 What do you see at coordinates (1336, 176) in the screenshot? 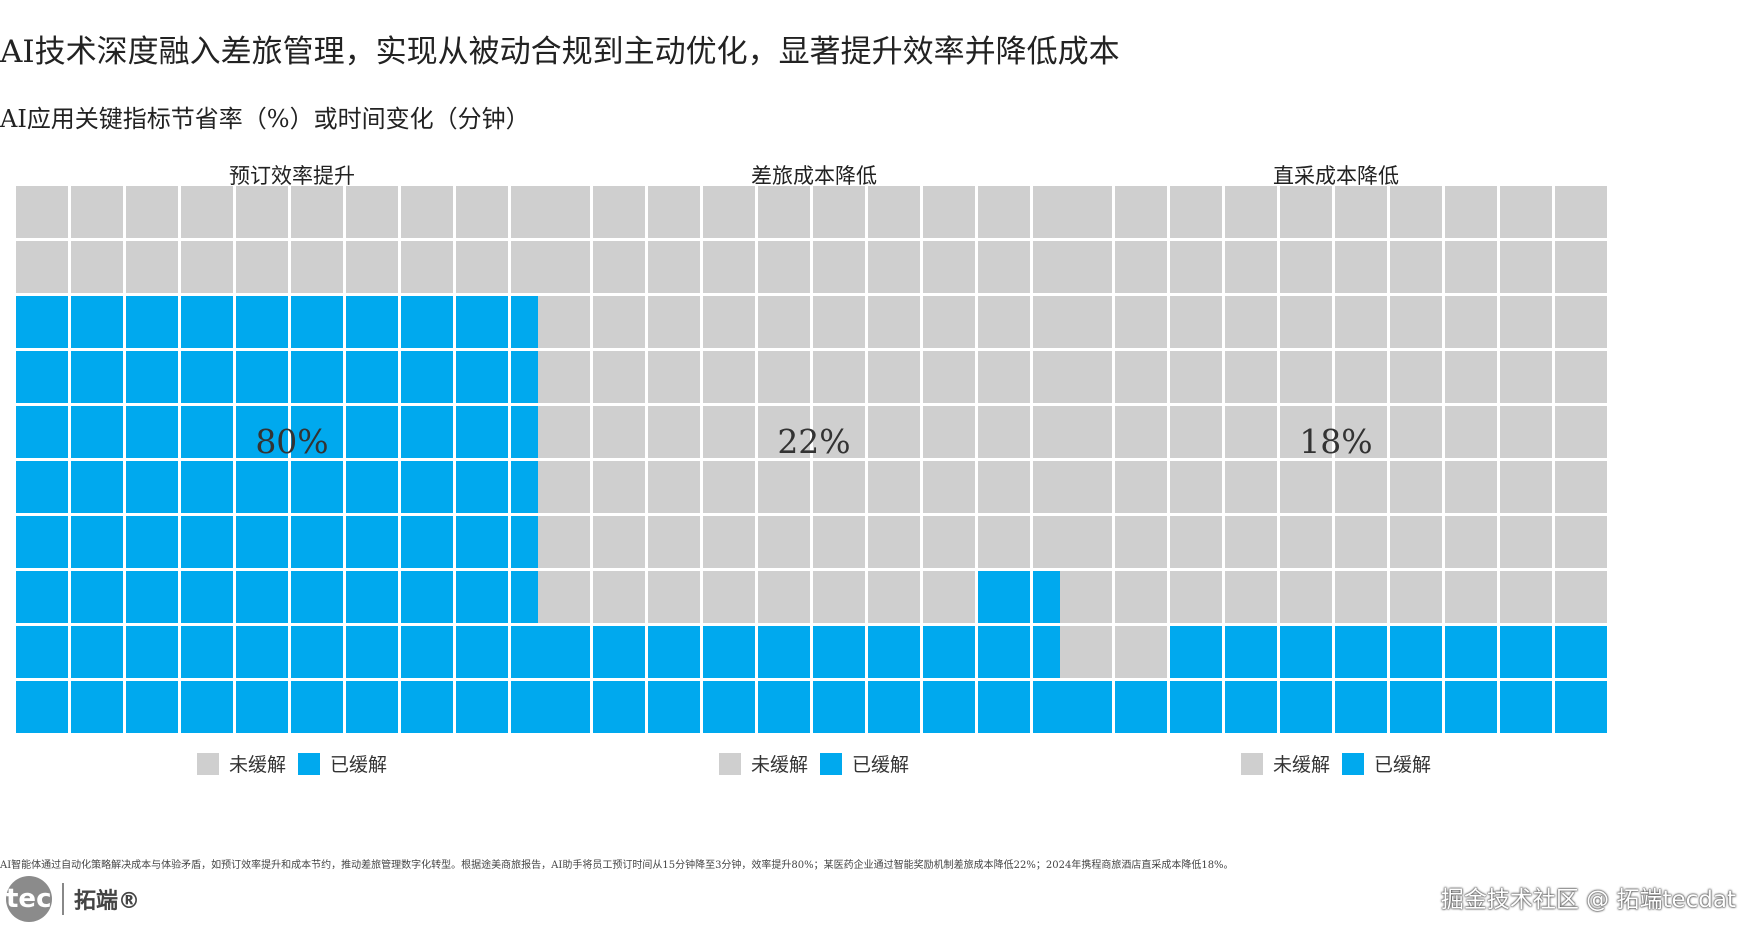
I see `panel-title: 直采成本降低` at bounding box center [1336, 176].